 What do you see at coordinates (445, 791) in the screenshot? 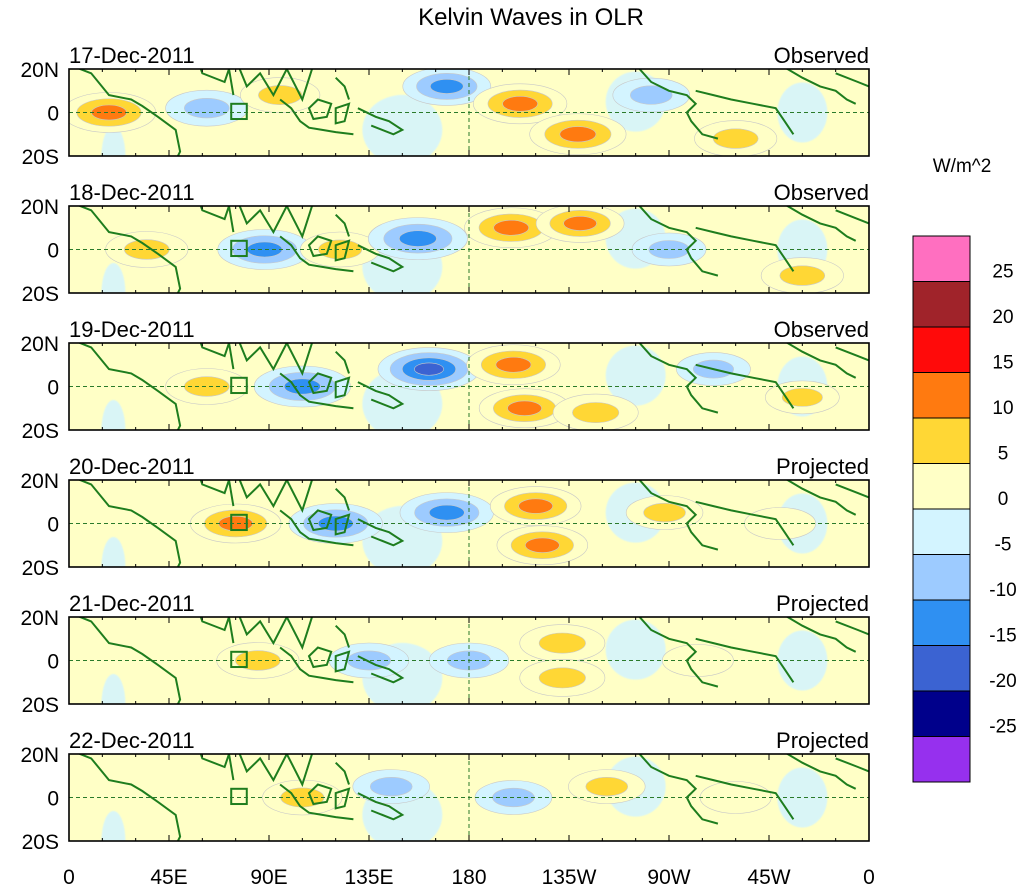
I see `panel: 22-Dec-2011 Projected 20N 0 20S` at bounding box center [445, 791].